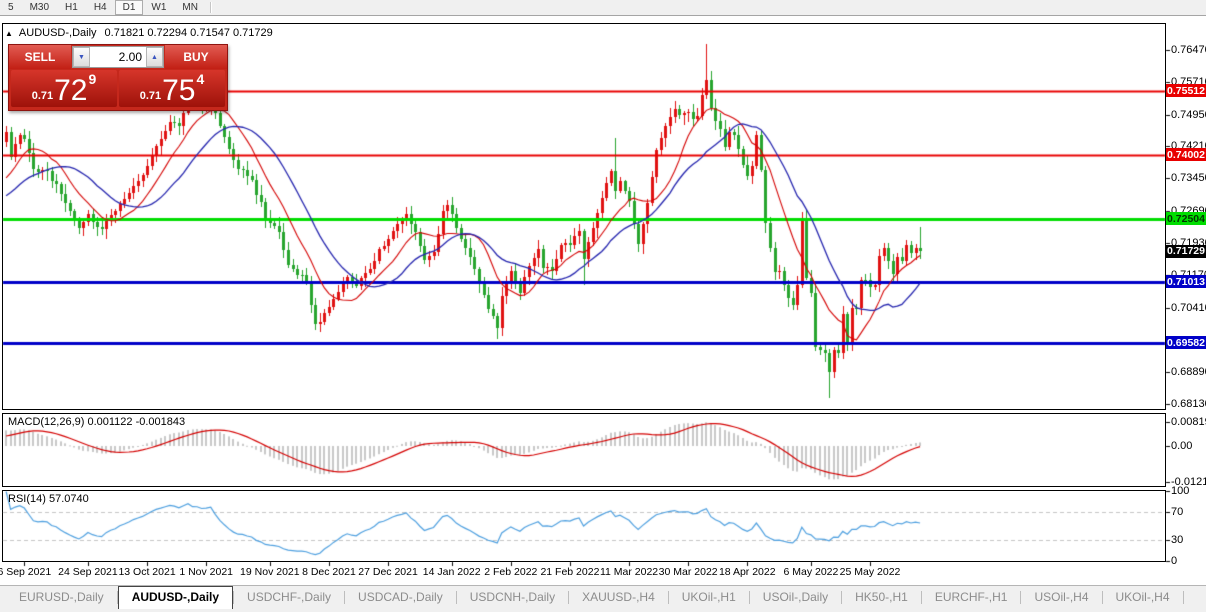 Image resolution: width=1206 pixels, height=612 pixels. I want to click on volume-spinner: ▼ ▲, so click(118, 57).